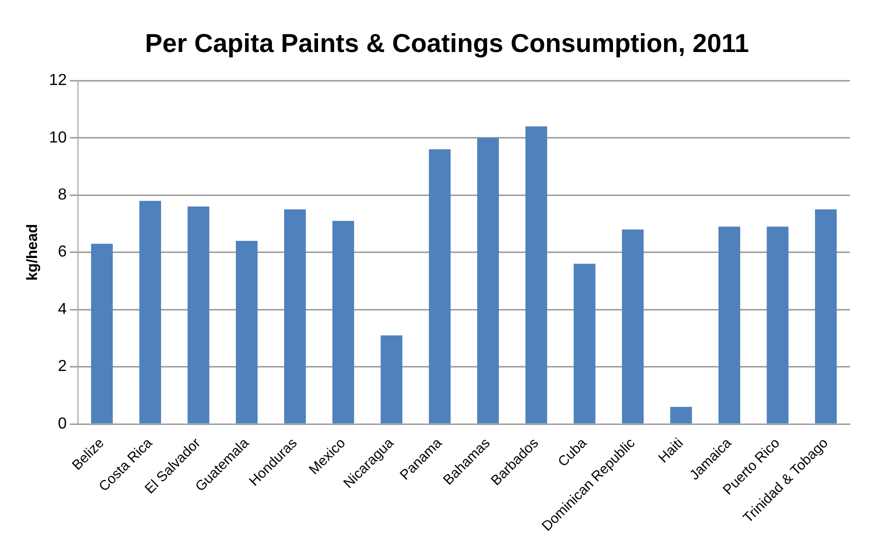 The image size is (894, 548). I want to click on y-tick-label: 4, so click(62, 309).